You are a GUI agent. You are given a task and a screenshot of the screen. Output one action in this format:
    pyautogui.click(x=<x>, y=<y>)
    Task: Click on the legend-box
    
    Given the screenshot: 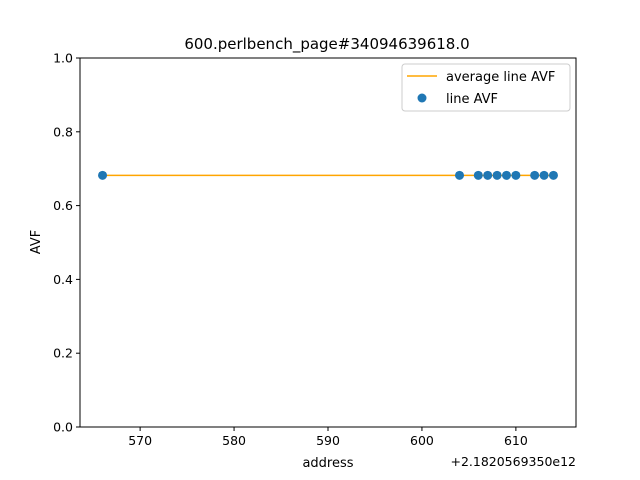 What is the action you would take?
    pyautogui.click(x=486, y=87)
    